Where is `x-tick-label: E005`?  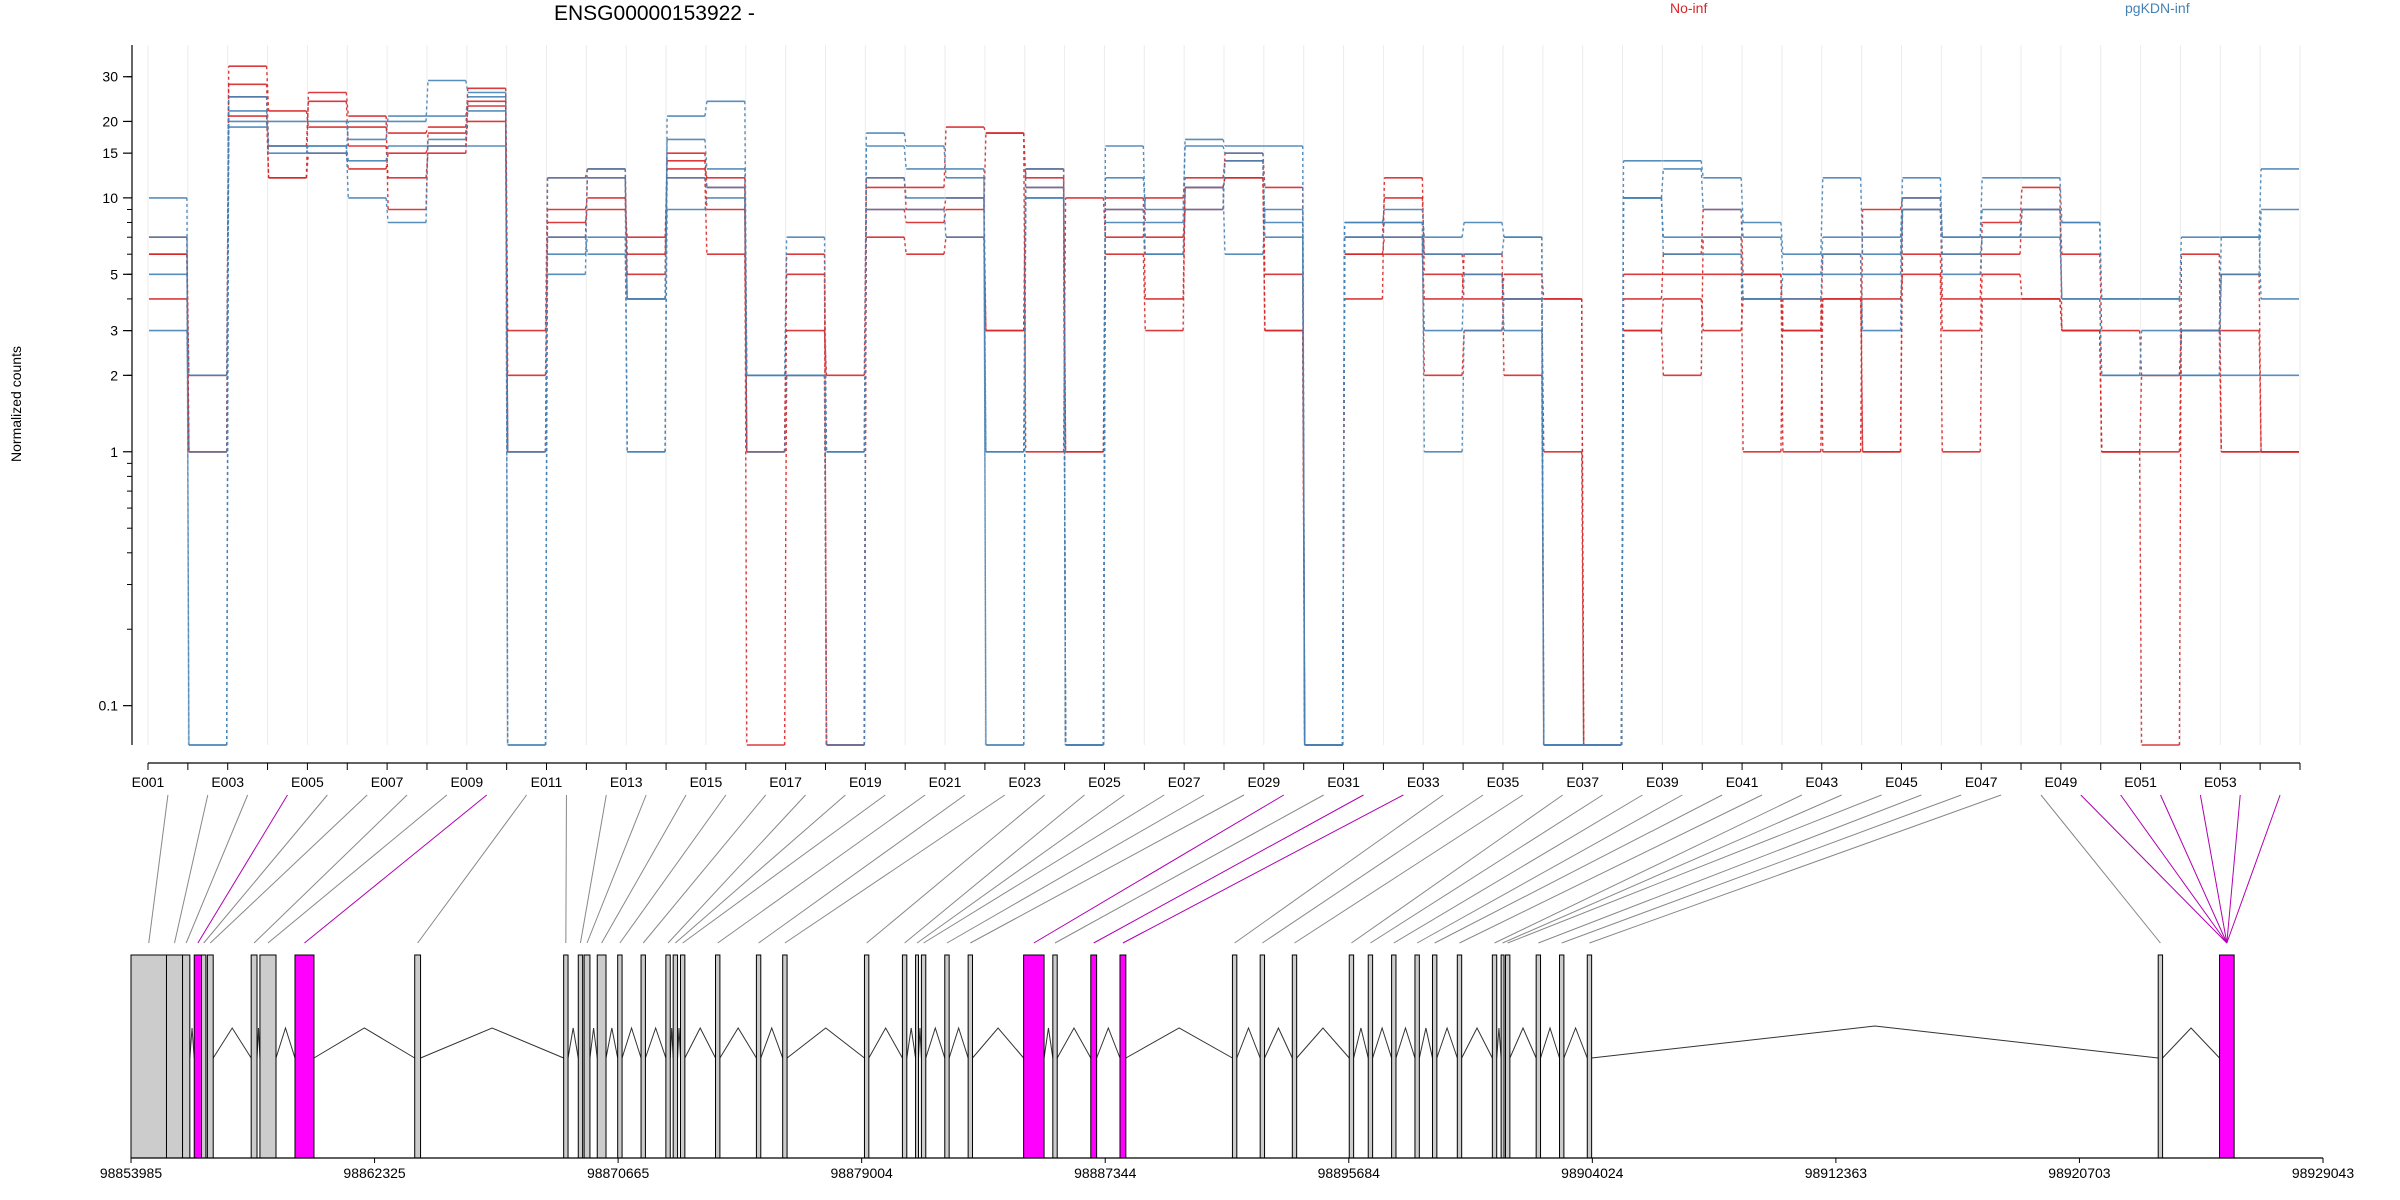 x-tick-label: E005 is located at coordinates (307, 782).